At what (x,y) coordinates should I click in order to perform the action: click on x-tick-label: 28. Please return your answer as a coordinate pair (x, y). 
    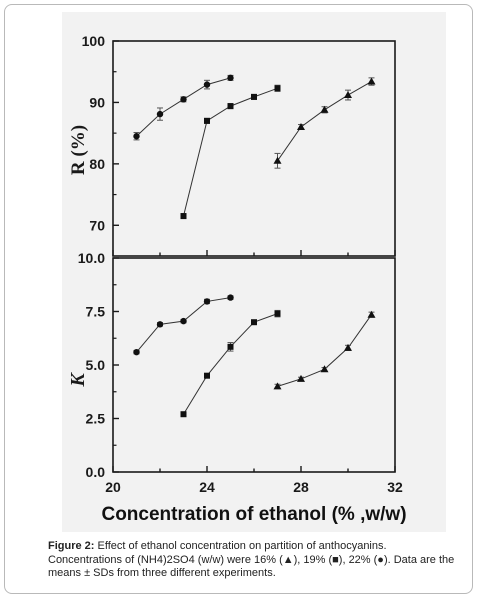
    Looking at the image, I should click on (301, 487).